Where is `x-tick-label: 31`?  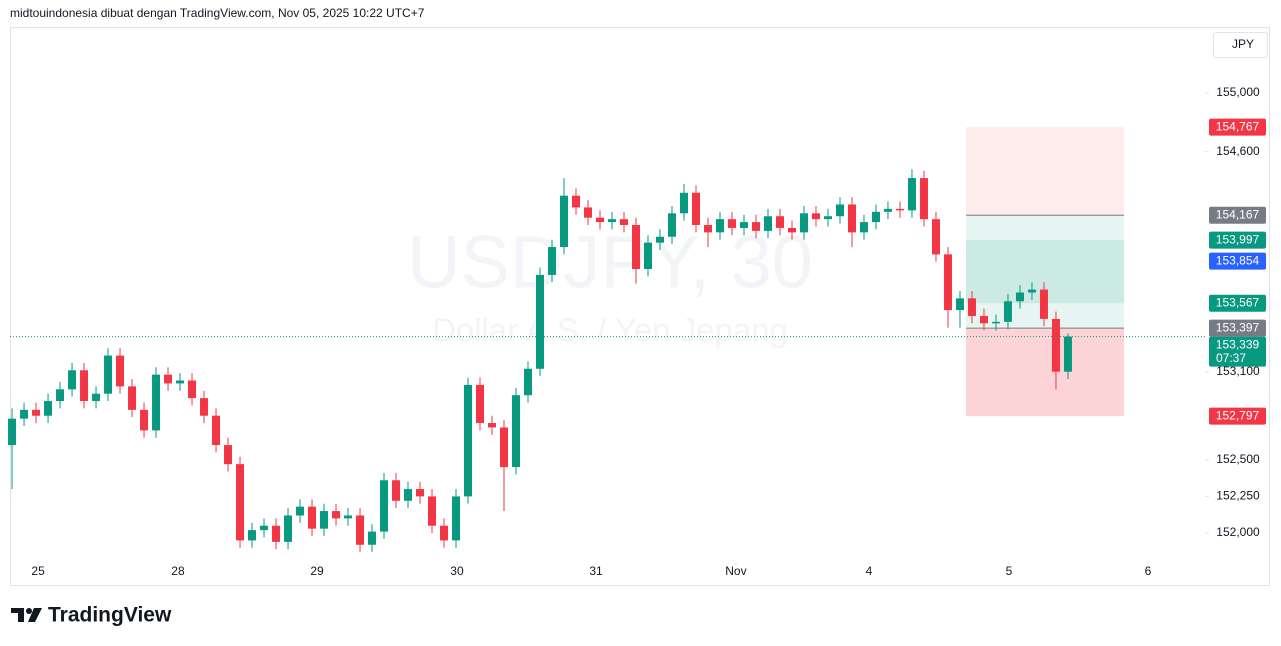
x-tick-label: 31 is located at coordinates (596, 571).